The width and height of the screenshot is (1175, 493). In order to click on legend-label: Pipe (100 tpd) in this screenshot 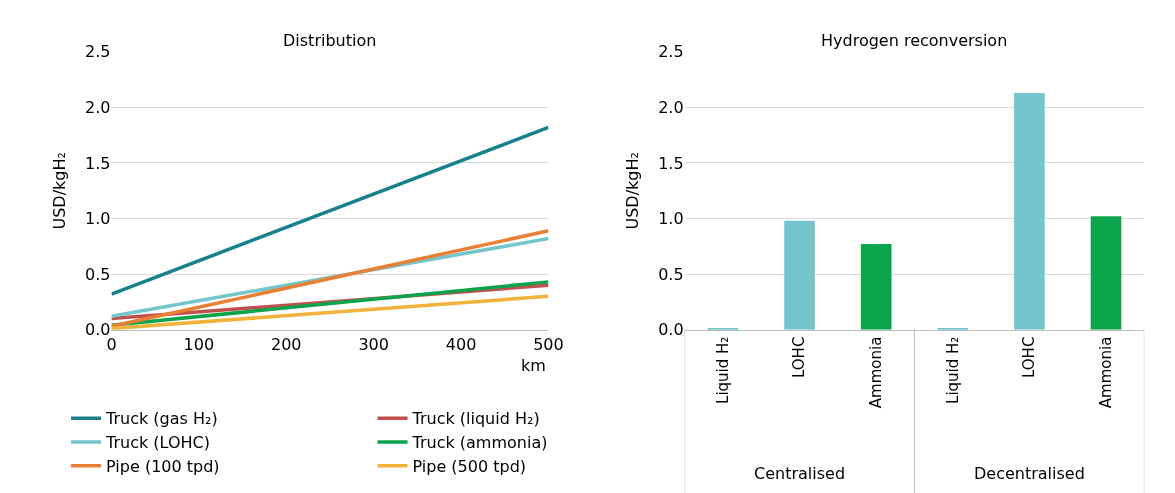, I will do `click(163, 467)`.